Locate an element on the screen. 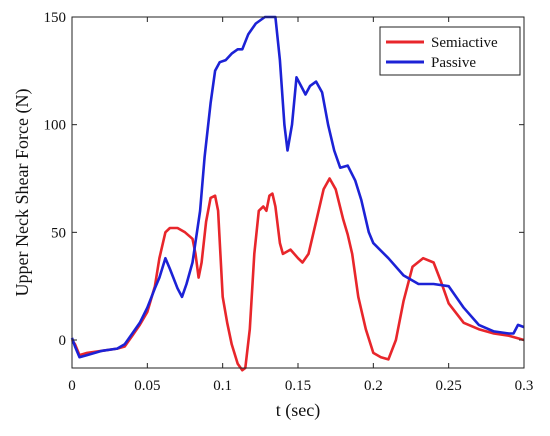 Image resolution: width=550 pixels, height=436 pixels. legend-entry-passive: Passive is located at coordinates (453, 63).